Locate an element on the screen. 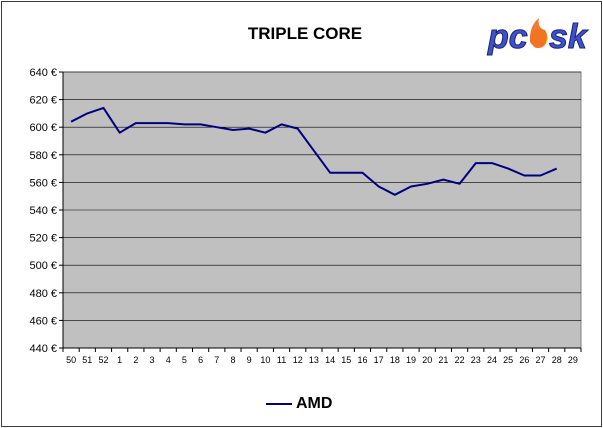  x-tick-label: 17 is located at coordinates (379, 360).